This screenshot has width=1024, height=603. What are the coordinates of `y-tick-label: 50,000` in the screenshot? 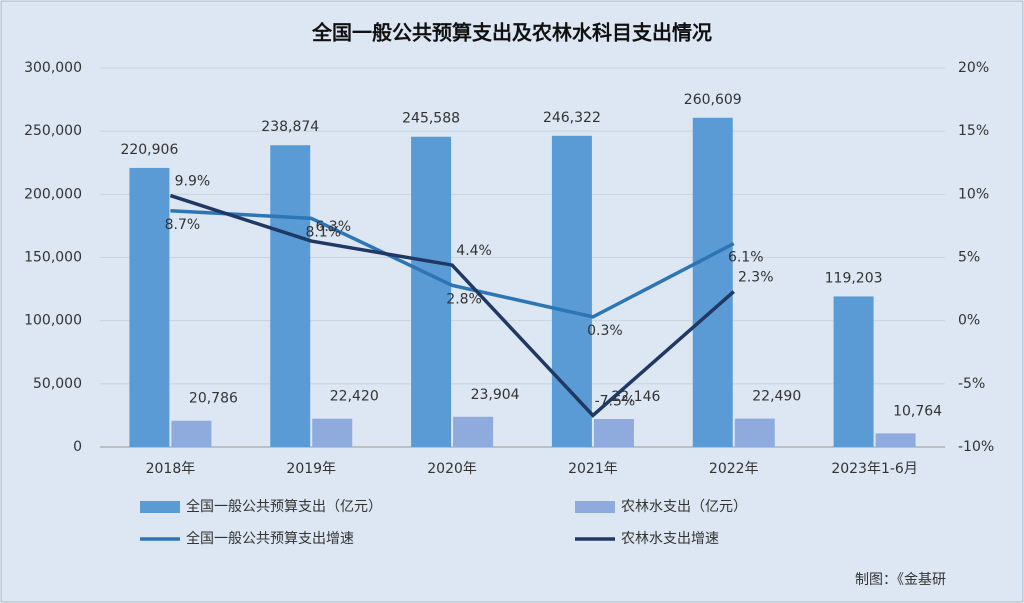 It's located at (57, 384).